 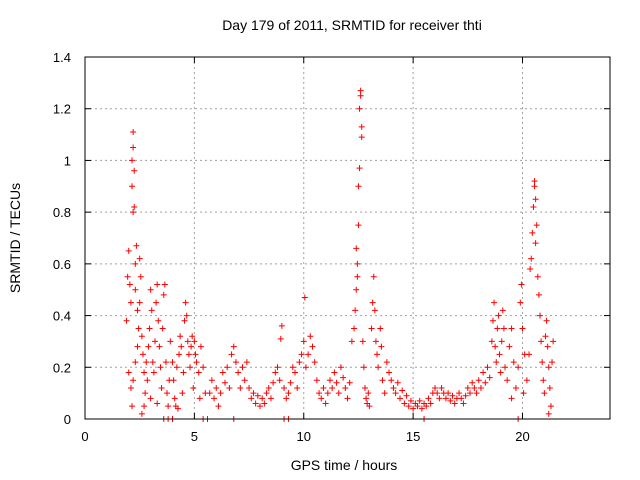 I want to click on y-tick-label: 1.4, so click(x=62, y=57).